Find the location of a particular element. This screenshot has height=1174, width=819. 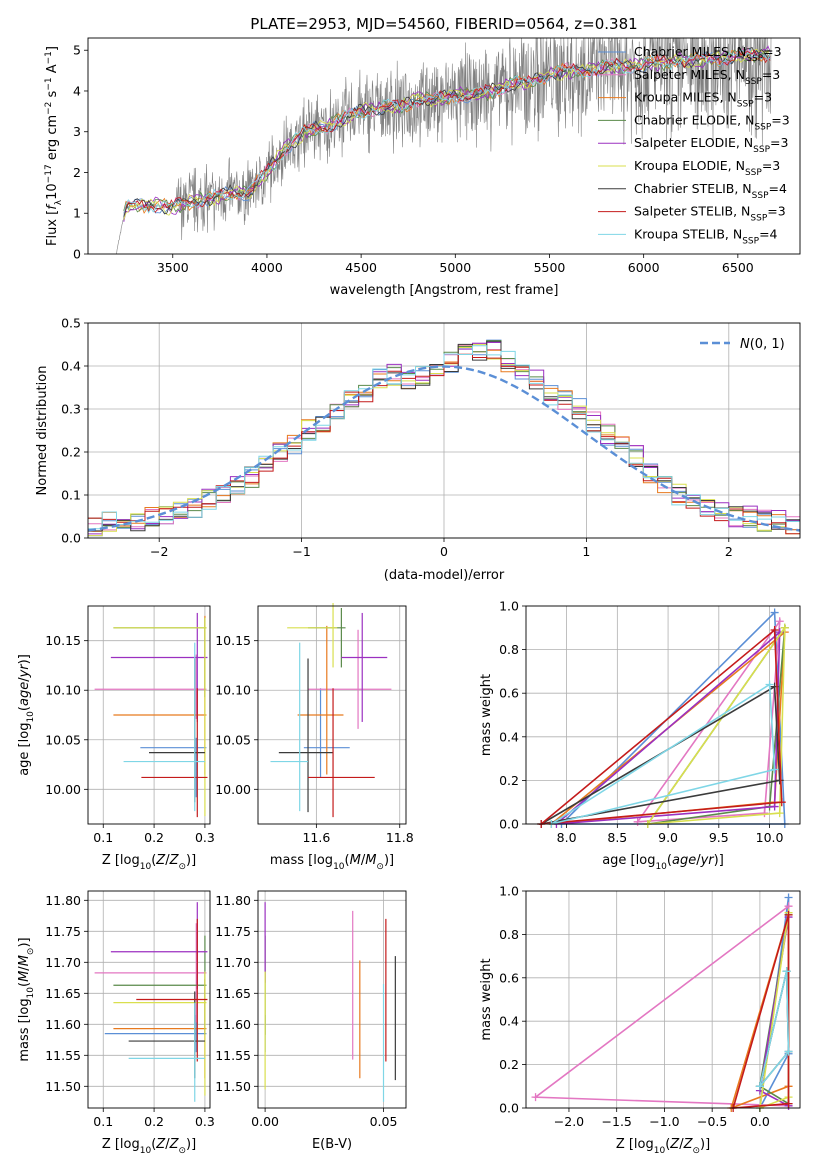

y-tick-label: 0 is located at coordinates (77, 254).